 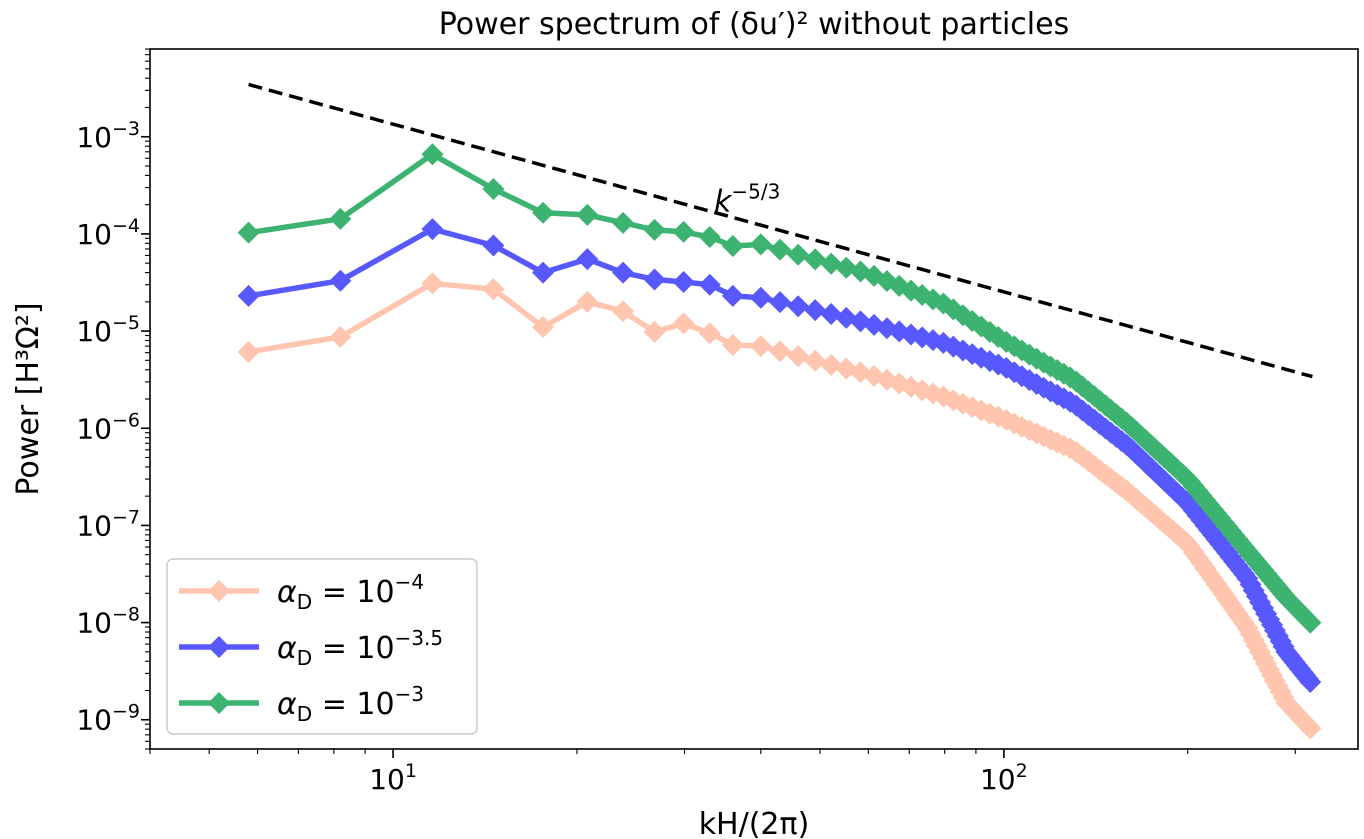 I want to click on x-tick-label: 101, so click(x=393, y=778).